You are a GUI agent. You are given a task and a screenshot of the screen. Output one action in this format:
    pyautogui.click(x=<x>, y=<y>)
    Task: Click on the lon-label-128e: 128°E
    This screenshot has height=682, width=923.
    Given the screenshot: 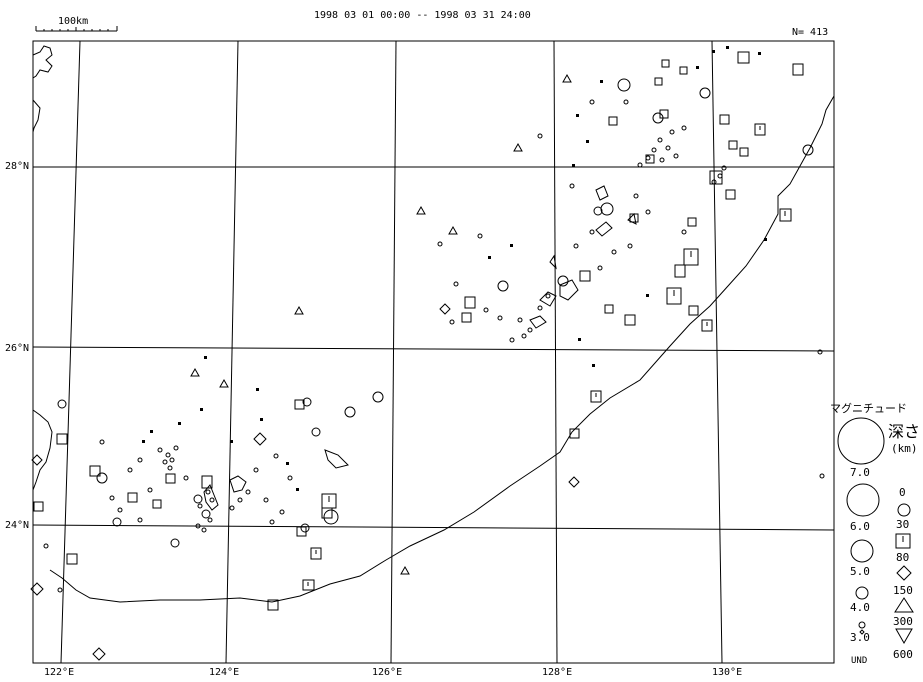 What is the action you would take?
    pyautogui.click(x=557, y=672)
    